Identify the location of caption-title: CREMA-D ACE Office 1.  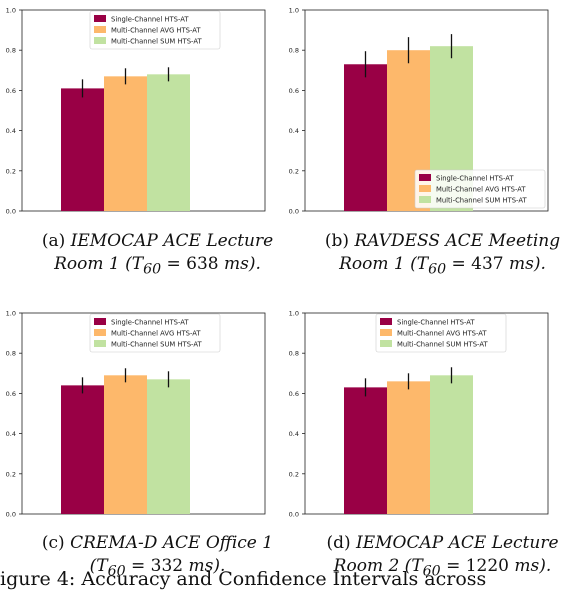
(172, 543).